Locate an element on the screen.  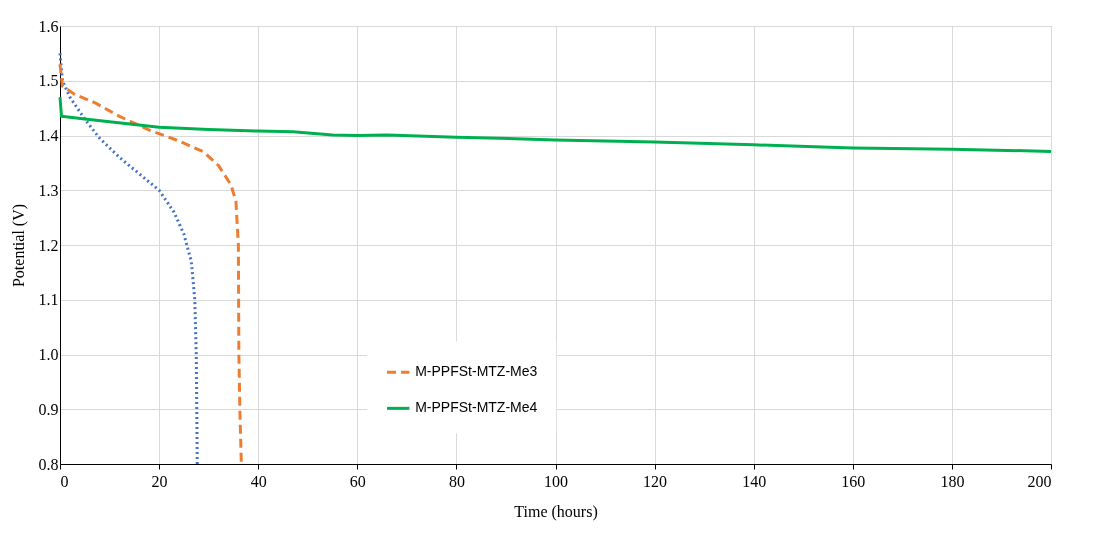
x-tick-label: 80 is located at coordinates (456, 481).